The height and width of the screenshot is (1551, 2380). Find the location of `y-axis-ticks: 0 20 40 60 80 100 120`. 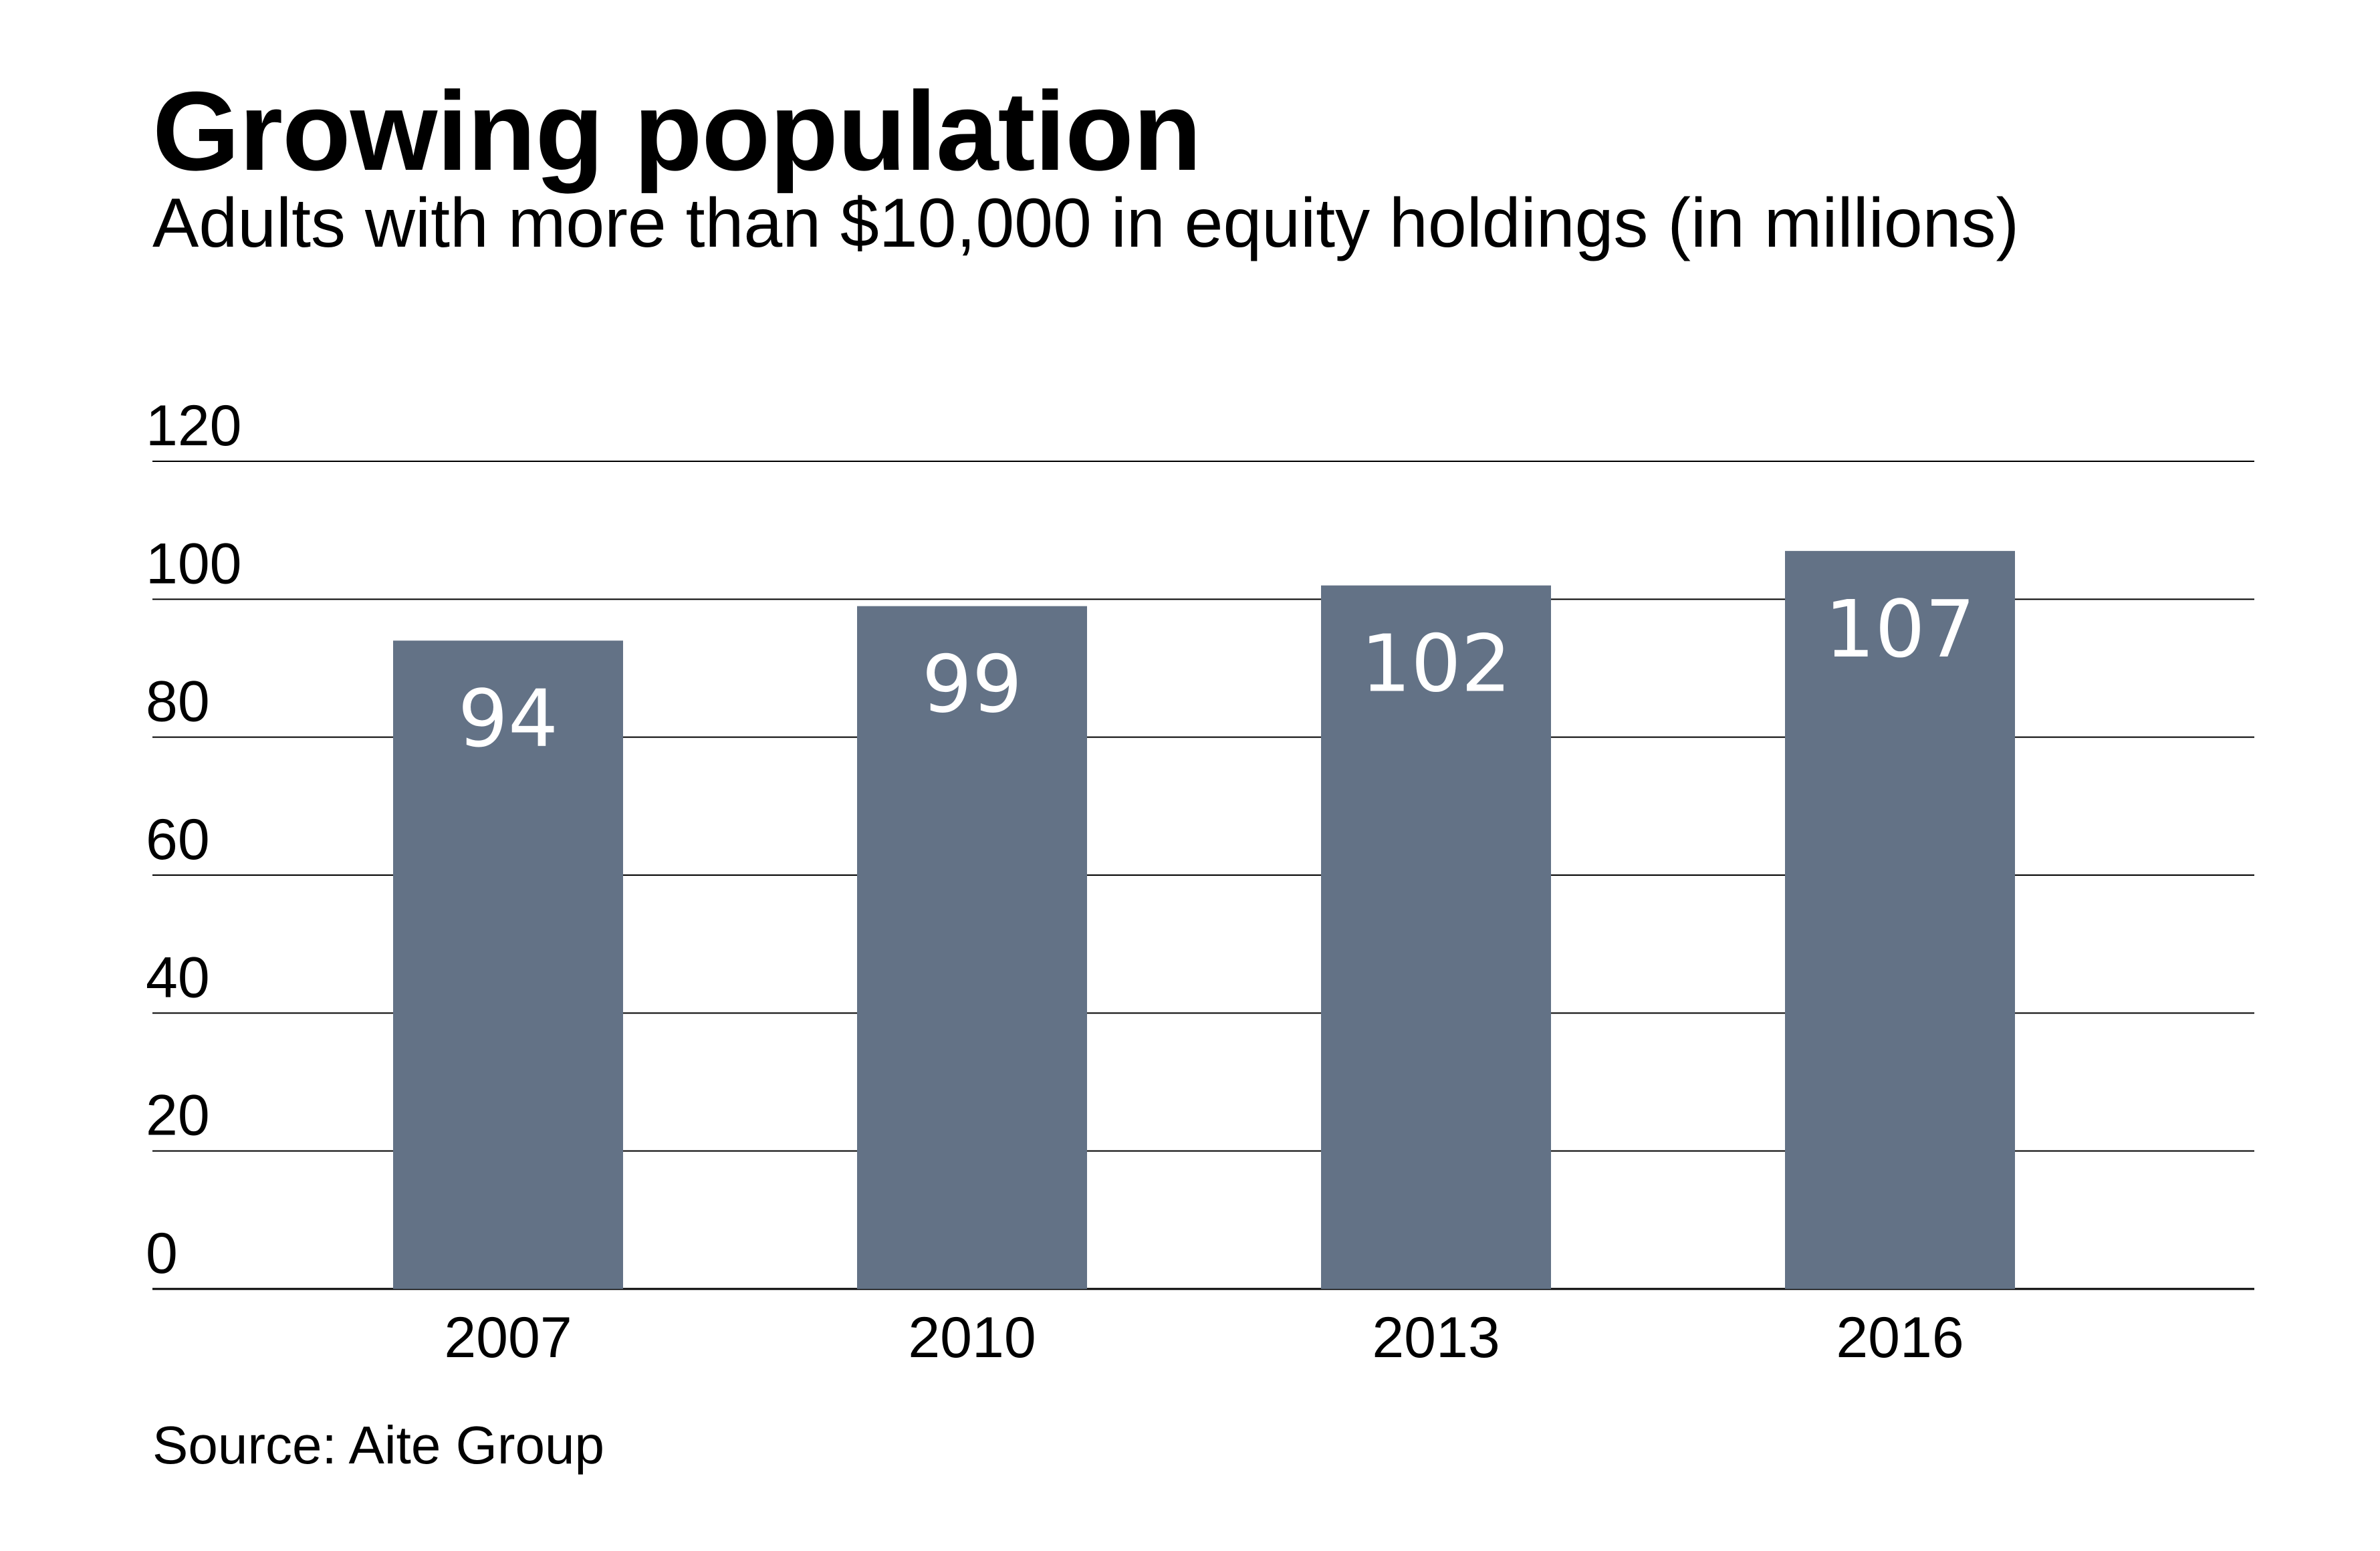

y-axis-ticks: 0 20 40 60 80 100 120 is located at coordinates (194, 840).